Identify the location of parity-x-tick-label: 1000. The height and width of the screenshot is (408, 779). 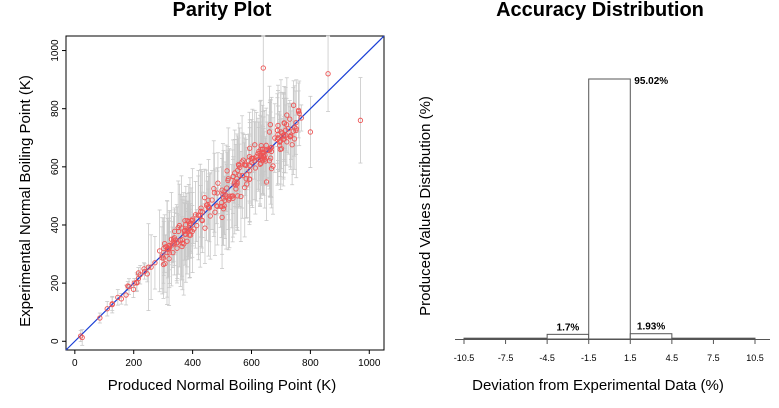
(369, 363).